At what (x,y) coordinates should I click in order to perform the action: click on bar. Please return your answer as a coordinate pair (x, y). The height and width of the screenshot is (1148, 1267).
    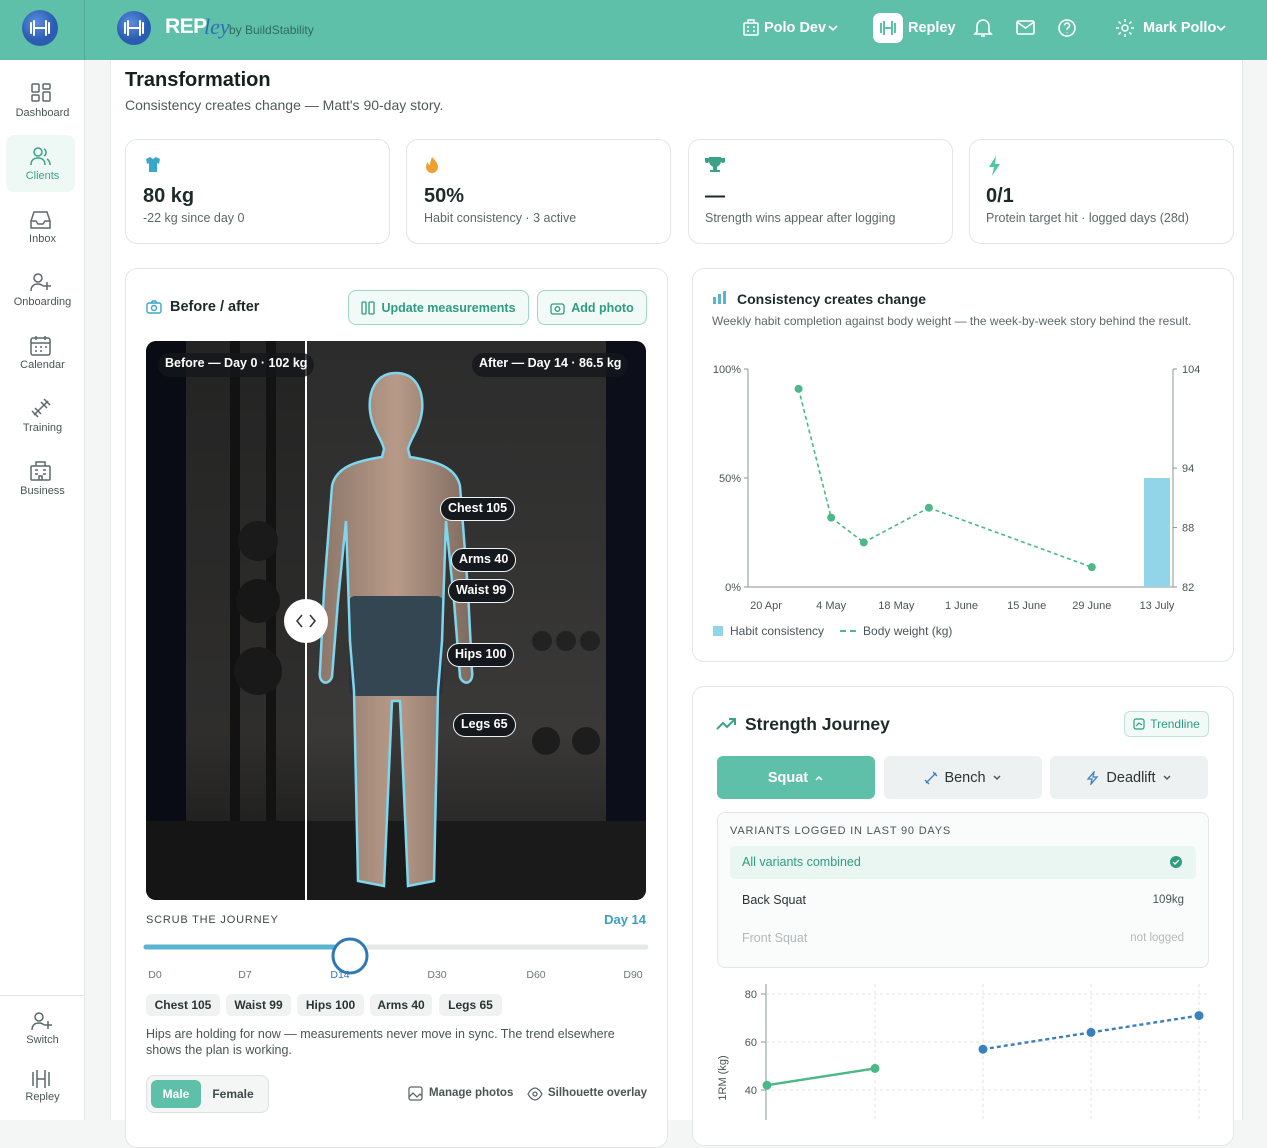
    Looking at the image, I should click on (1157, 532).